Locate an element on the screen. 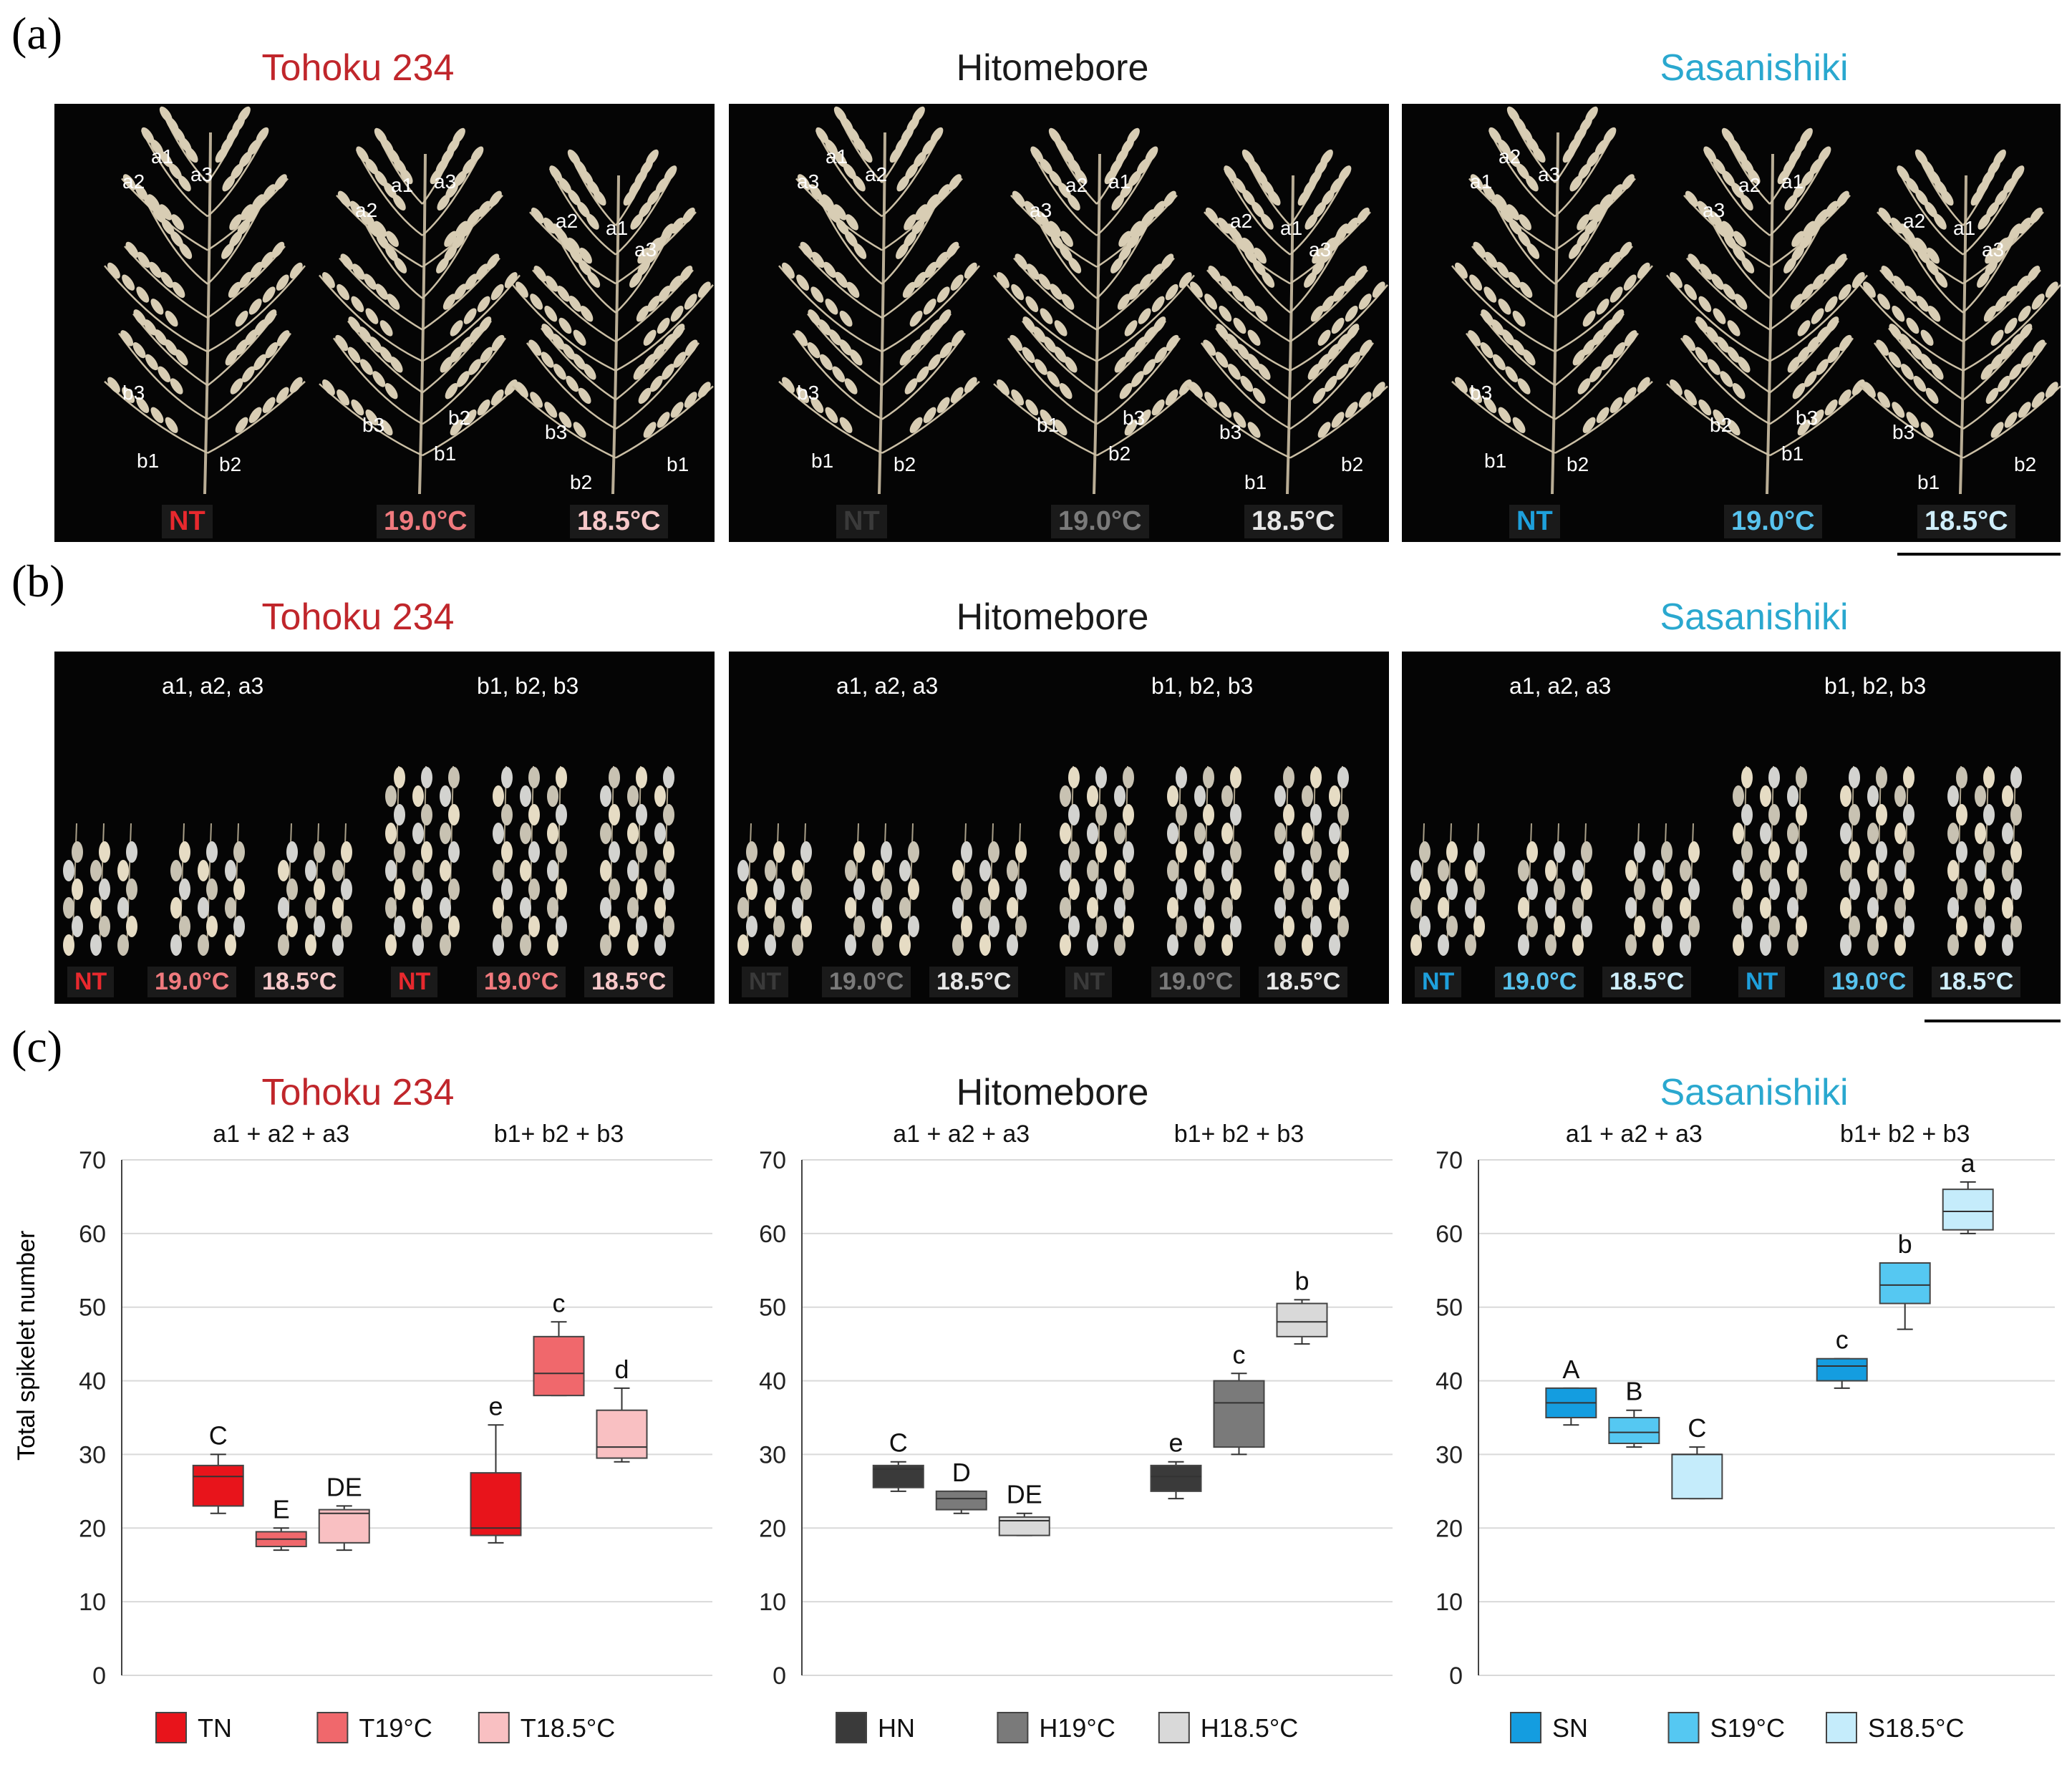  group-label: a1 + a2 + a3 is located at coordinates (281, 1134).